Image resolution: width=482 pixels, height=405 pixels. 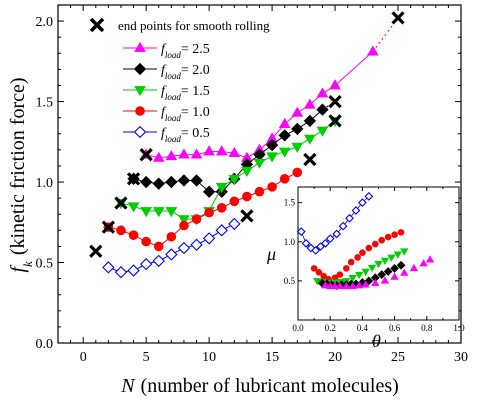 What do you see at coordinates (335, 357) in the screenshot?
I see `x-tick-label: 20` at bounding box center [335, 357].